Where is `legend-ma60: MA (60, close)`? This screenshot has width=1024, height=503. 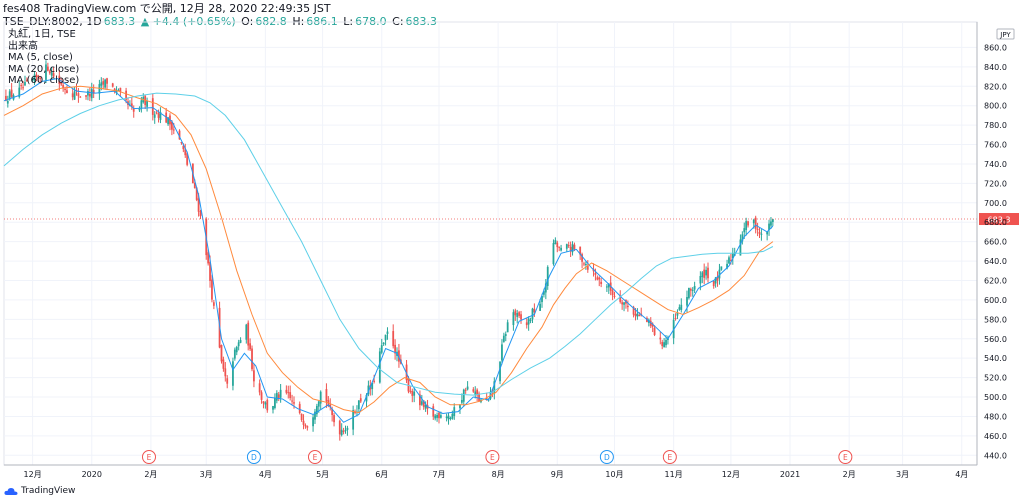
legend-ma60: MA (60, close) is located at coordinates (44, 80).